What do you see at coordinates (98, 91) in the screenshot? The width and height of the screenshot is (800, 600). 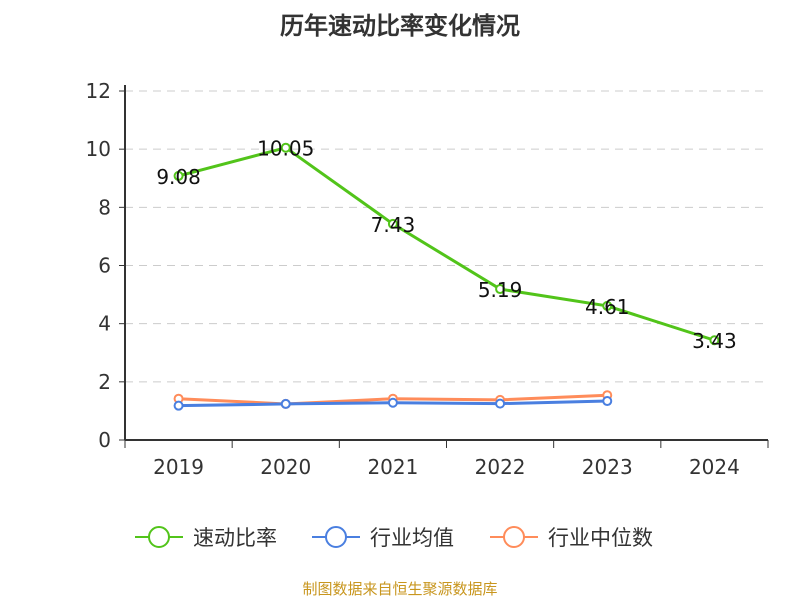 I see `y-tick-label: 12` at bounding box center [98, 91].